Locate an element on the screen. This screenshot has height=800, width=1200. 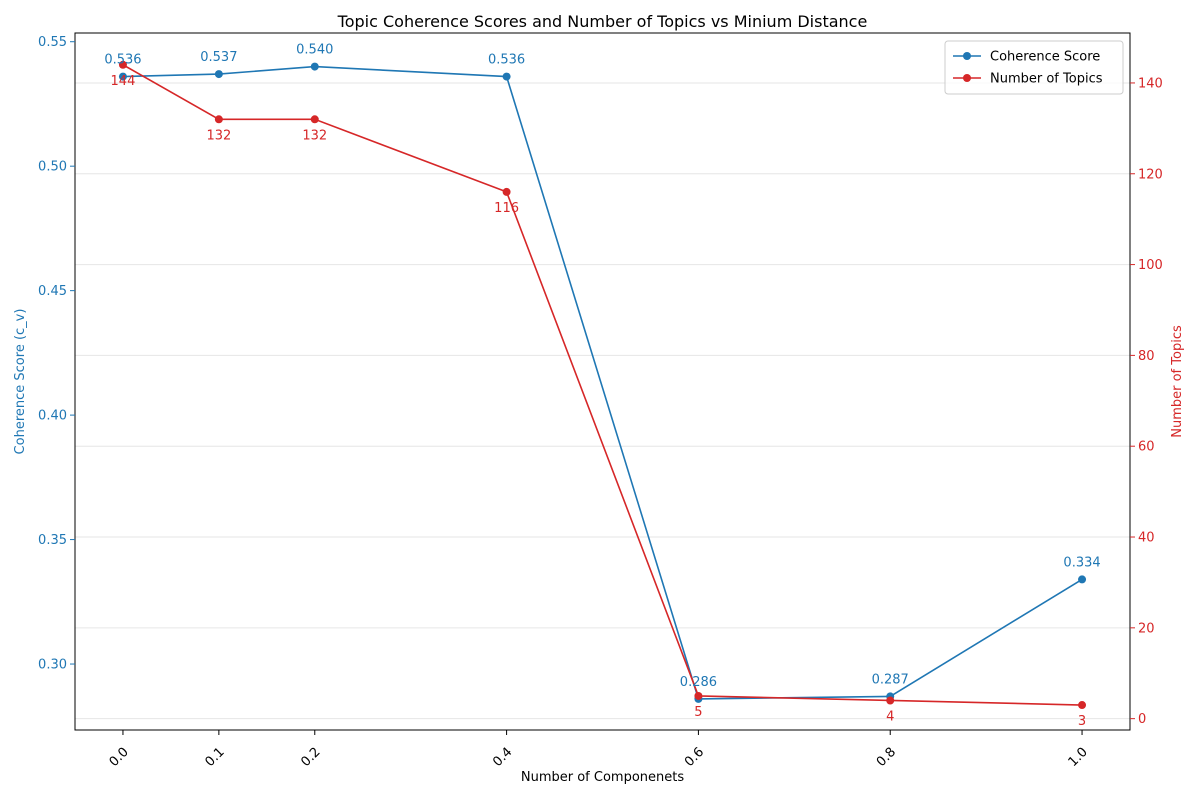
coherence-score-data-label: 0.334 is located at coordinates (1081, 562).